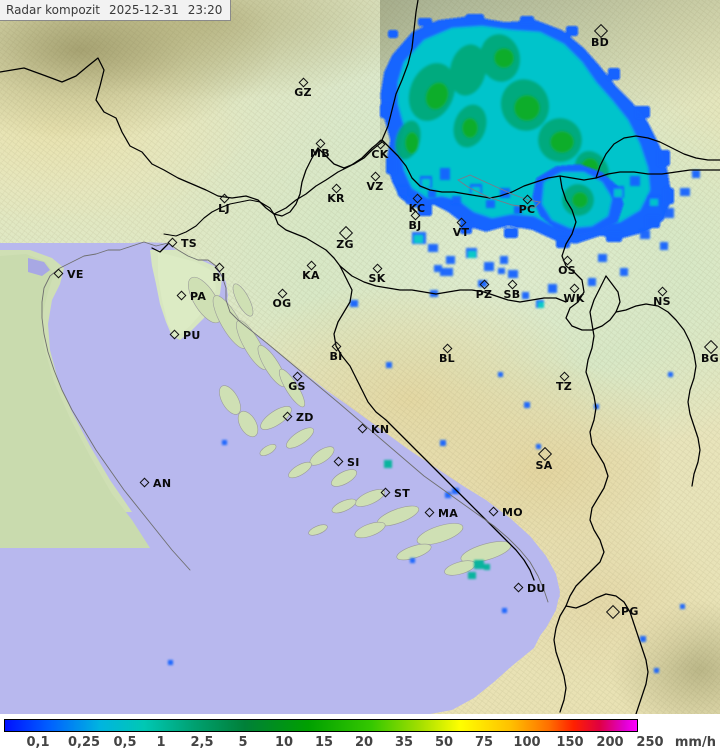  Describe the element at coordinates (144, 10) in the screenshot. I see `title-date: 2025-12-31` at that location.